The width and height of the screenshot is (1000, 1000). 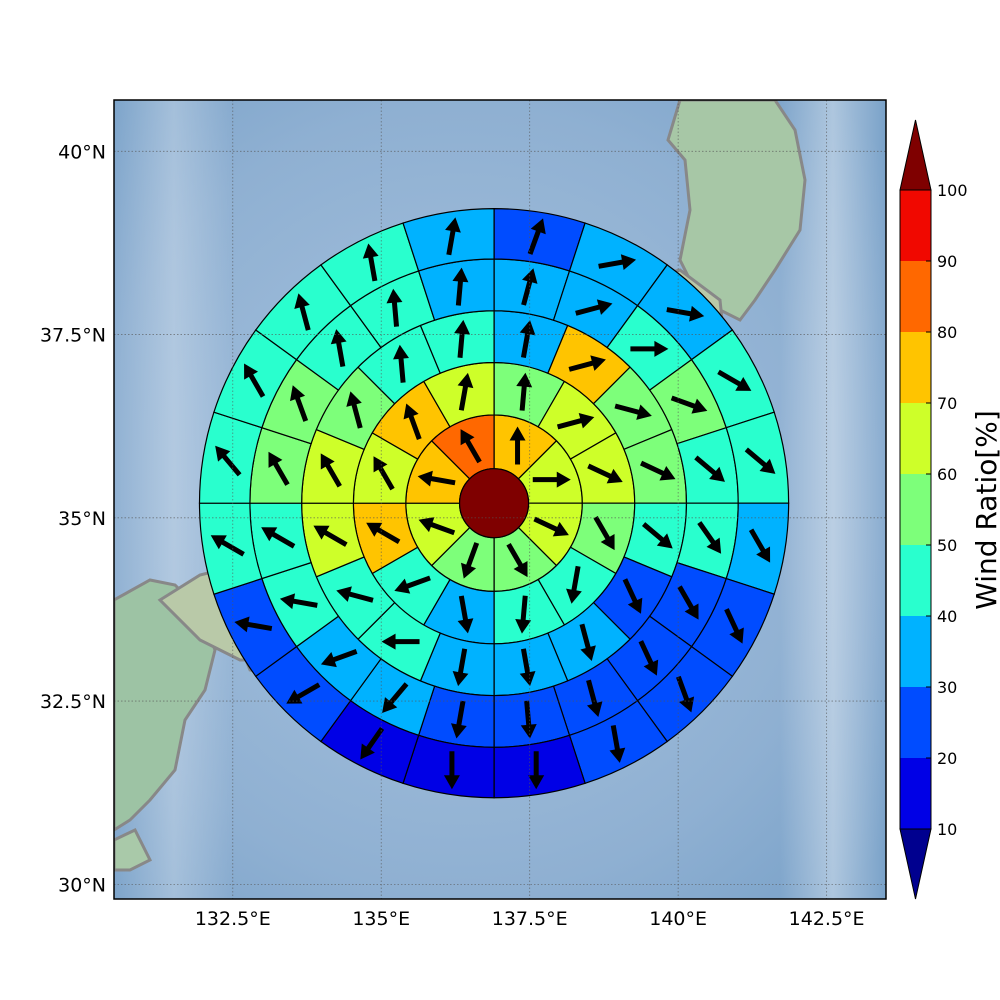 What do you see at coordinates (933, 509) in the screenshot?
I see `colorbar: 10 20 30 40 50 60 70 80 90 100` at bounding box center [933, 509].